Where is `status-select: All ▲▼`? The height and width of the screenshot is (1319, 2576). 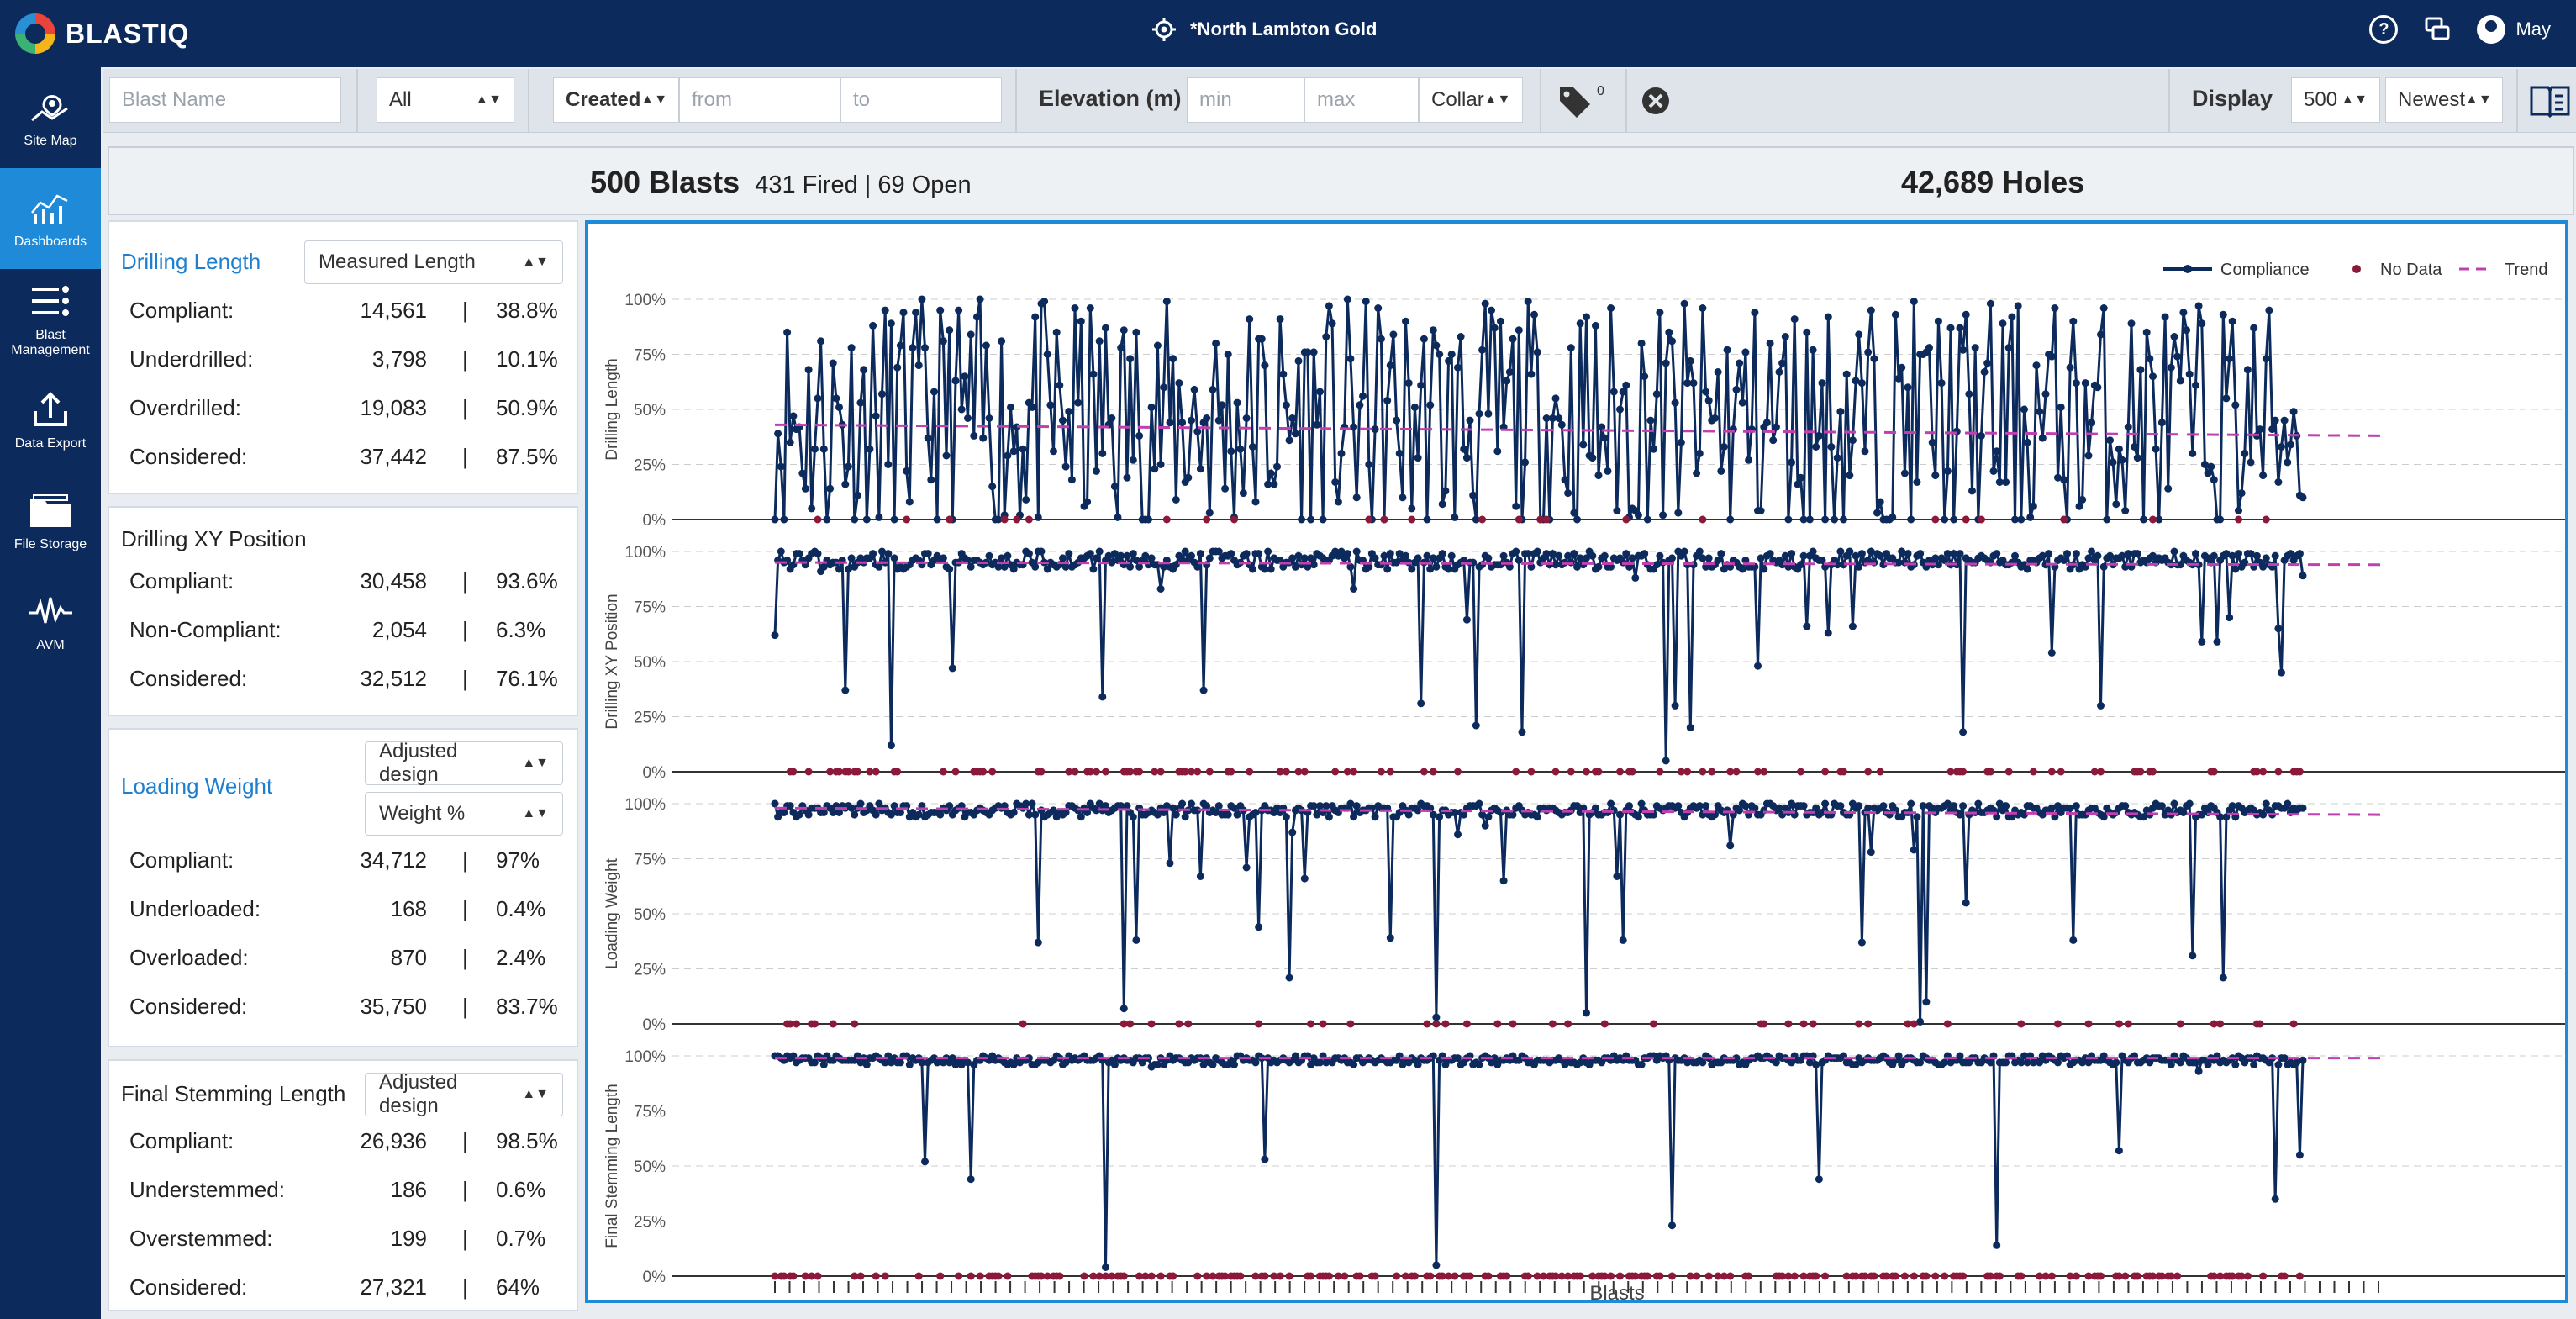
status-select: All ▲▼ is located at coordinates (445, 100).